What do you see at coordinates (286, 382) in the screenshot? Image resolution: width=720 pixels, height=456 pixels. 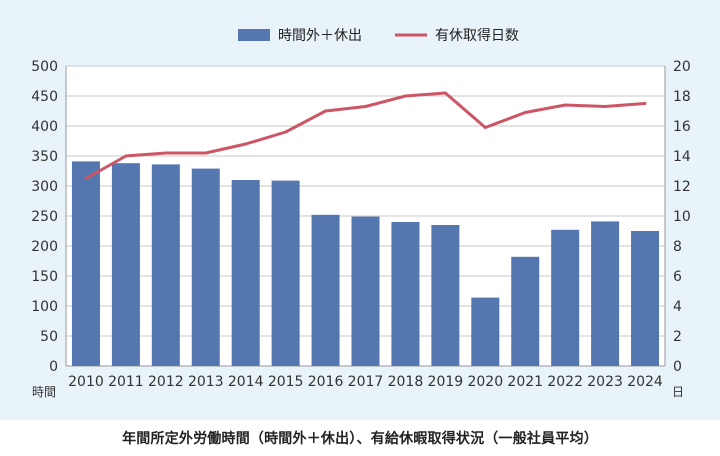 I see `x-tick-label: 2015` at bounding box center [286, 382].